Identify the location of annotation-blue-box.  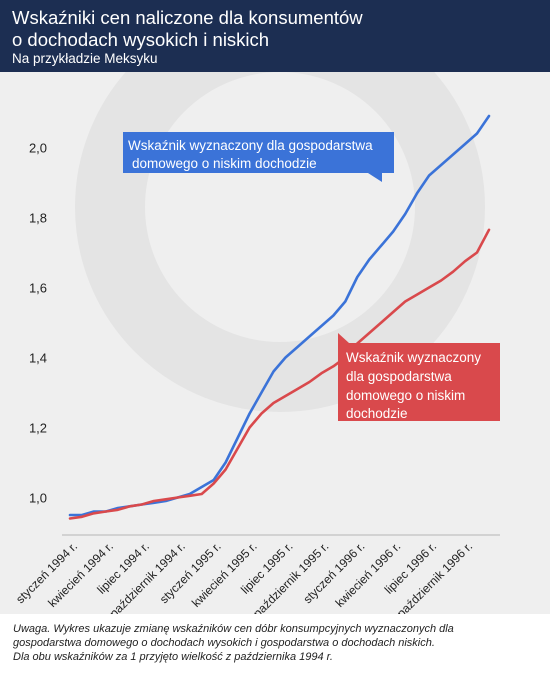
(258, 152).